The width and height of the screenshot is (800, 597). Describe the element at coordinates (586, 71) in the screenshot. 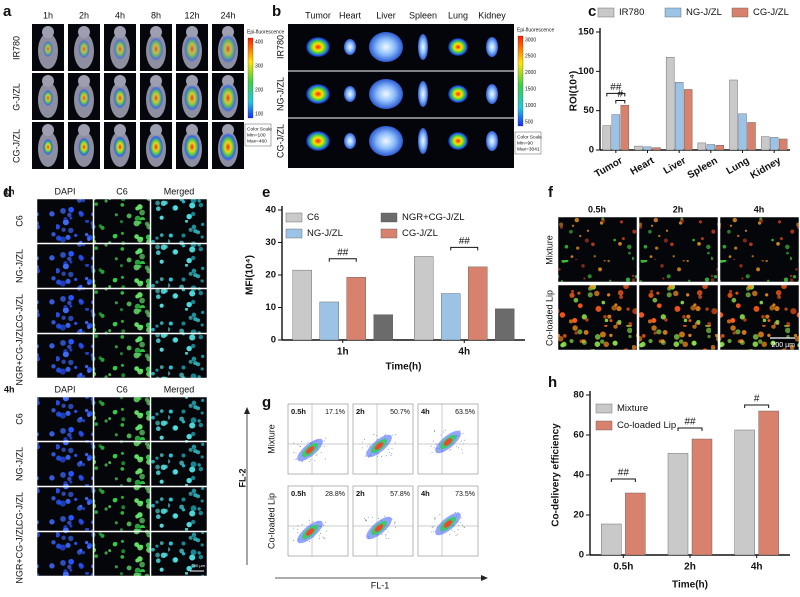

I see `y-tick-label: 100` at that location.